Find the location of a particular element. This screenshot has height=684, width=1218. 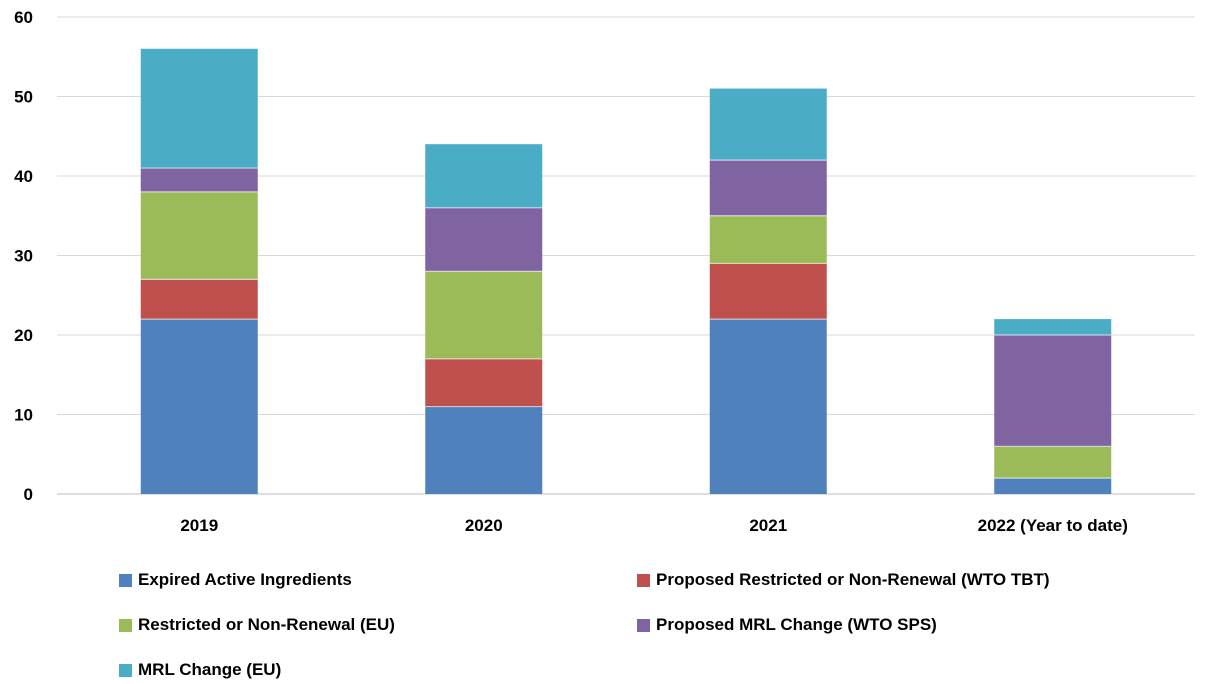

x-axis-ticks: 2019 2020 2021 2022 (Year to date) is located at coordinates (654, 525).